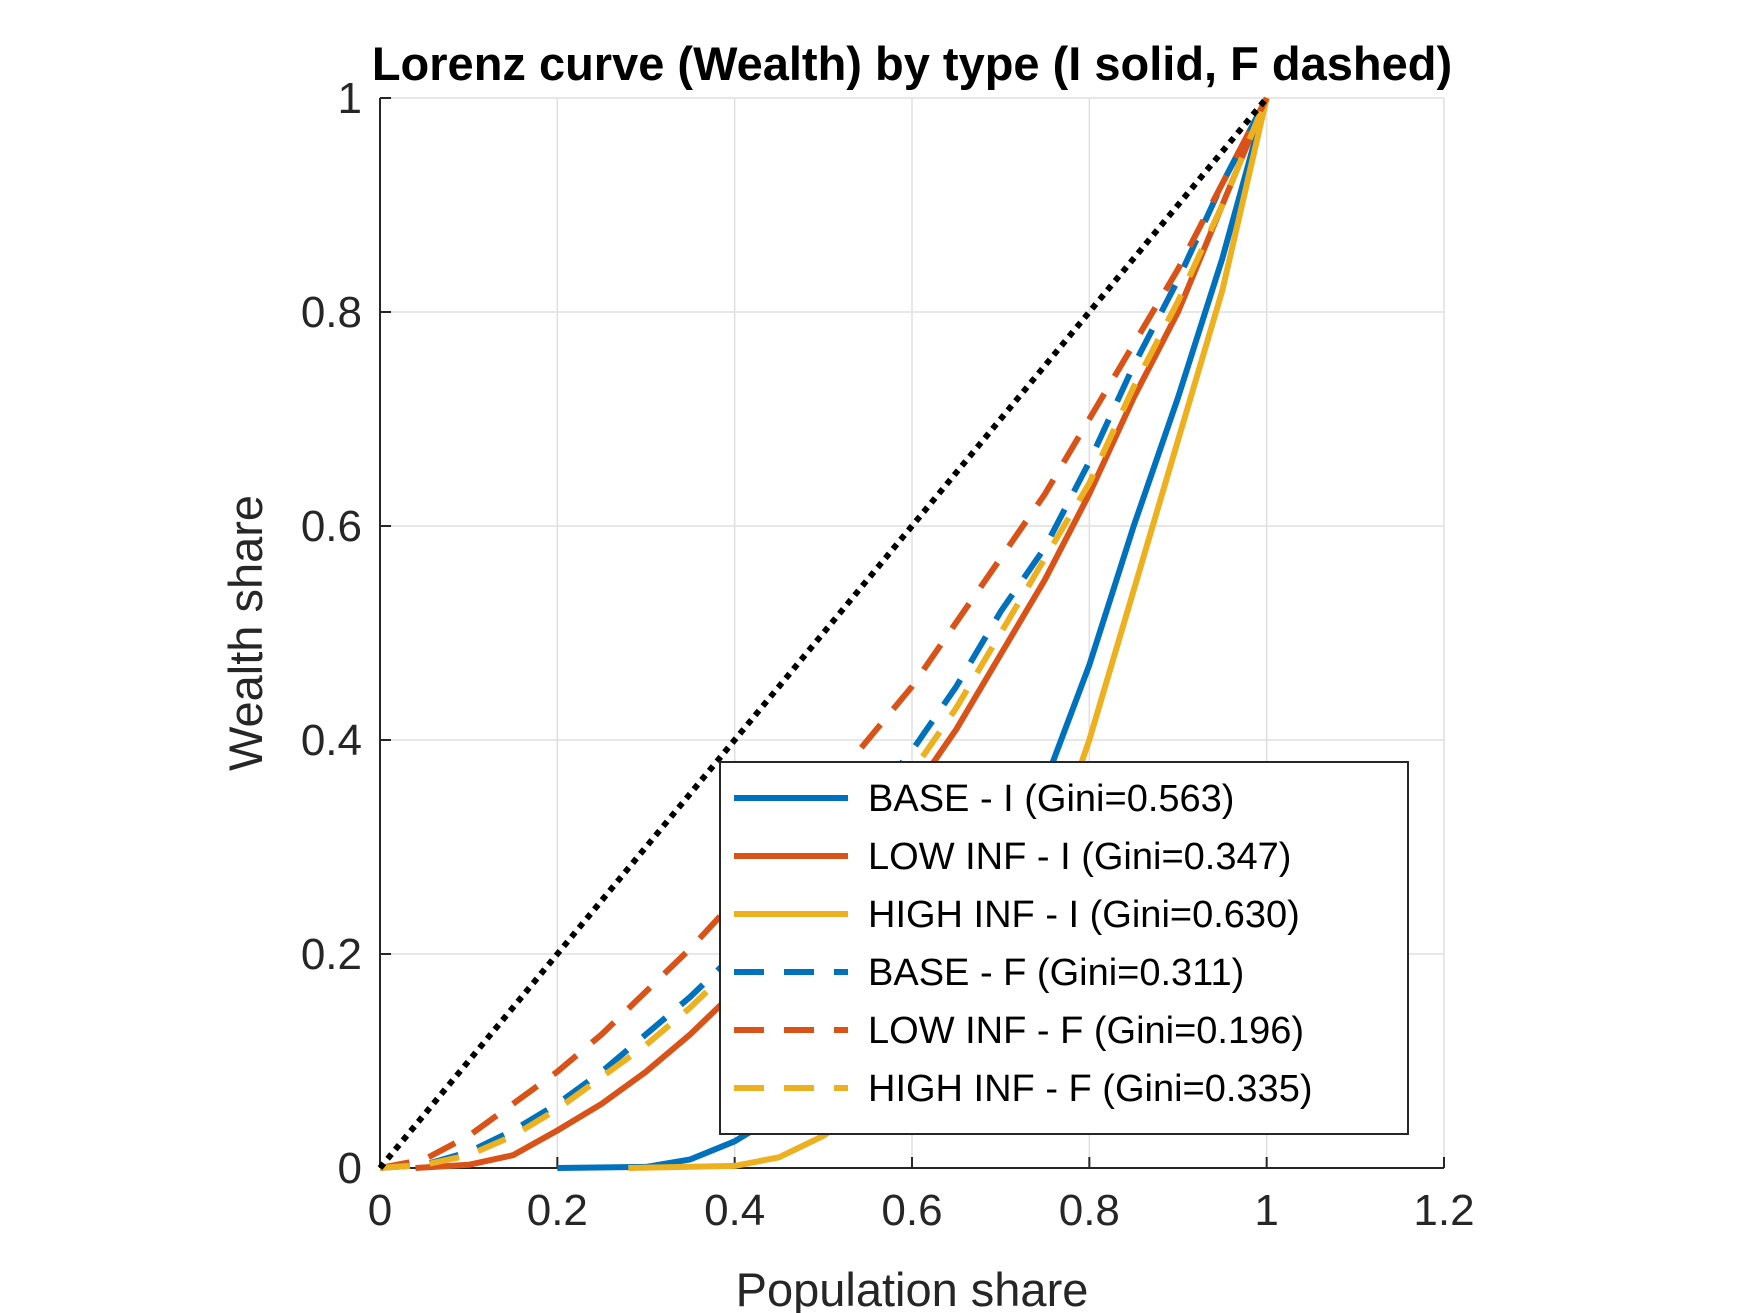 This screenshot has width=1750, height=1313. Describe the element at coordinates (350, 1168) in the screenshot. I see `y-tick-label: 0` at that location.